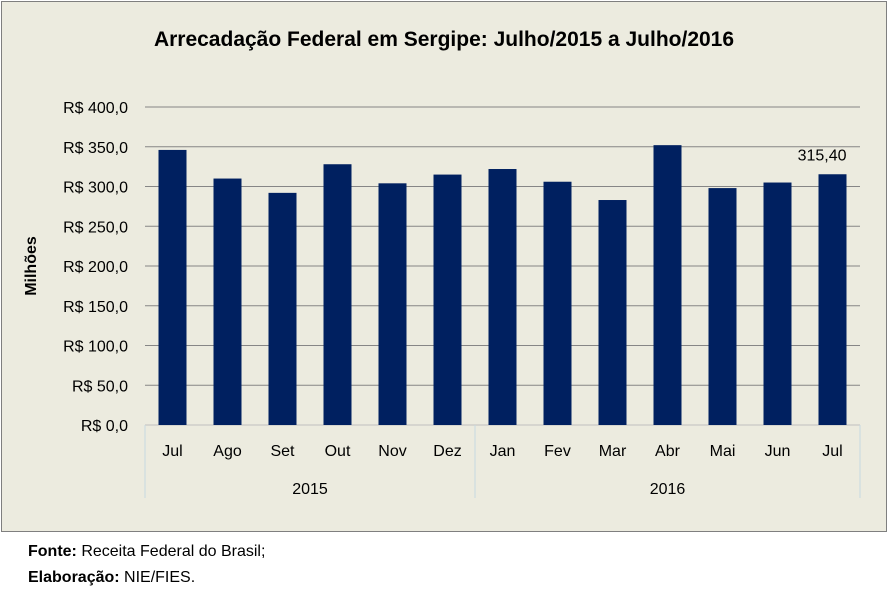 The image size is (888, 604). Describe the element at coordinates (104, 426) in the screenshot. I see `y-tick-label: R$ 0,0` at that location.